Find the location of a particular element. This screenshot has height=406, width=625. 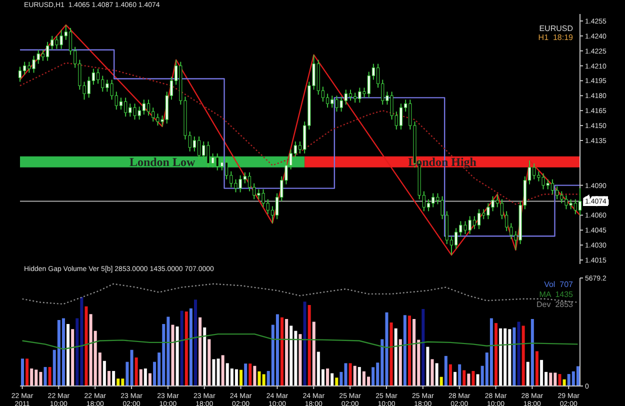

line-series is located at coordinates (300, 341).